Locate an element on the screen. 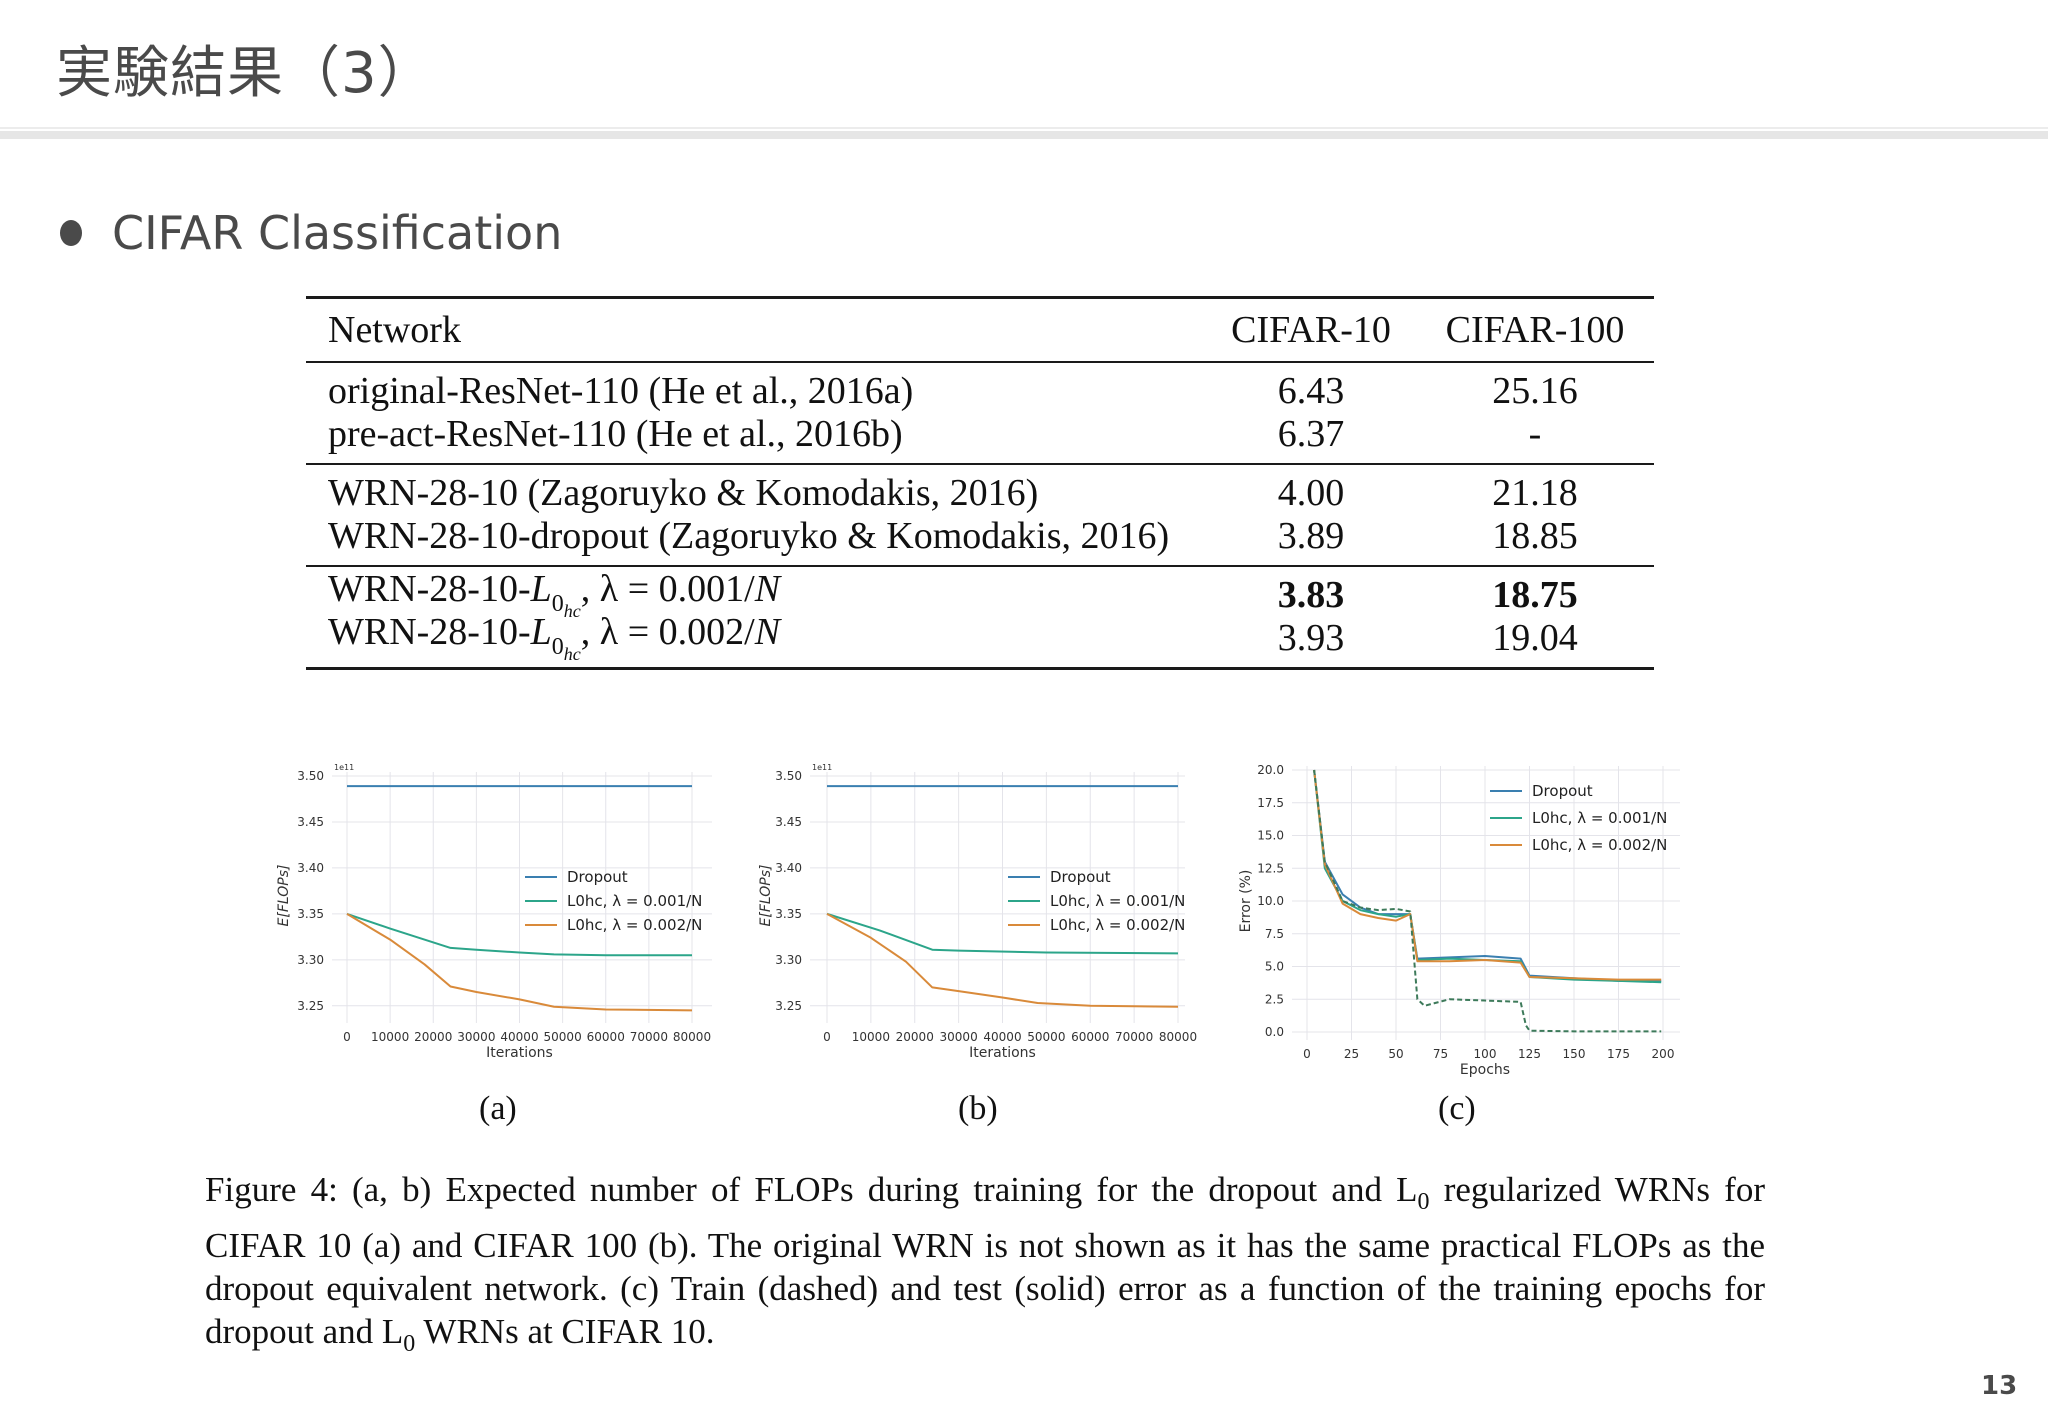 This screenshot has height=1418, width=2048. svg-text: 10.0 is located at coordinates (1270, 901).